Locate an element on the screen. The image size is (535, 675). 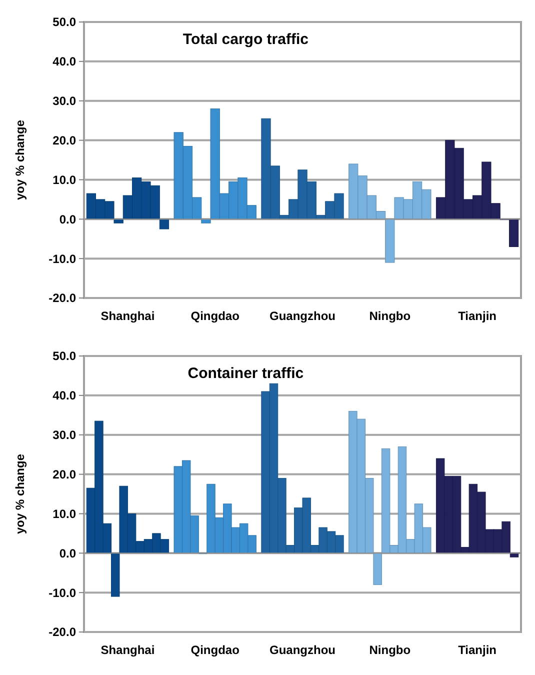
text: Total cargo traffic is located at coordinates (245, 39).